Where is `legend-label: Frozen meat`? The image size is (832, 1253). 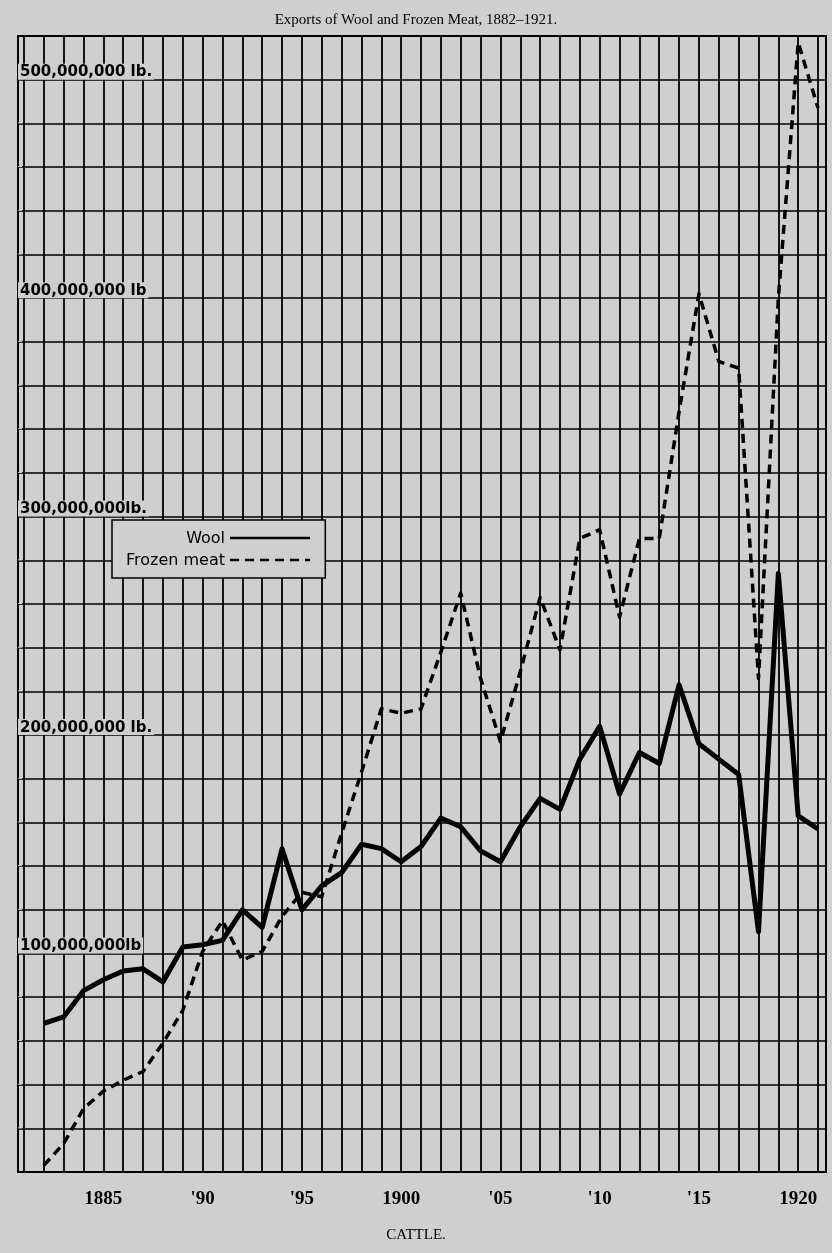
legend-label: Frozen meat is located at coordinates (176, 560).